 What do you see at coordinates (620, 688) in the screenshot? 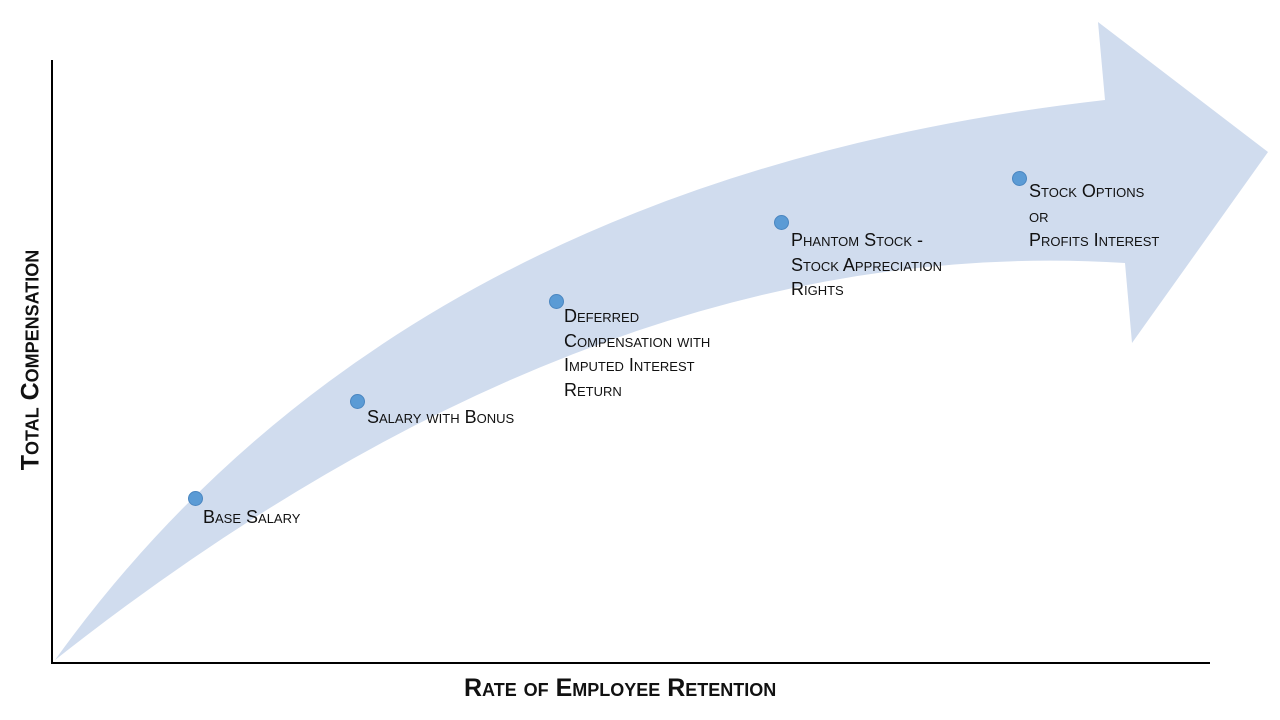
I see `x-axis-title: Rate of Employee Retention` at bounding box center [620, 688].